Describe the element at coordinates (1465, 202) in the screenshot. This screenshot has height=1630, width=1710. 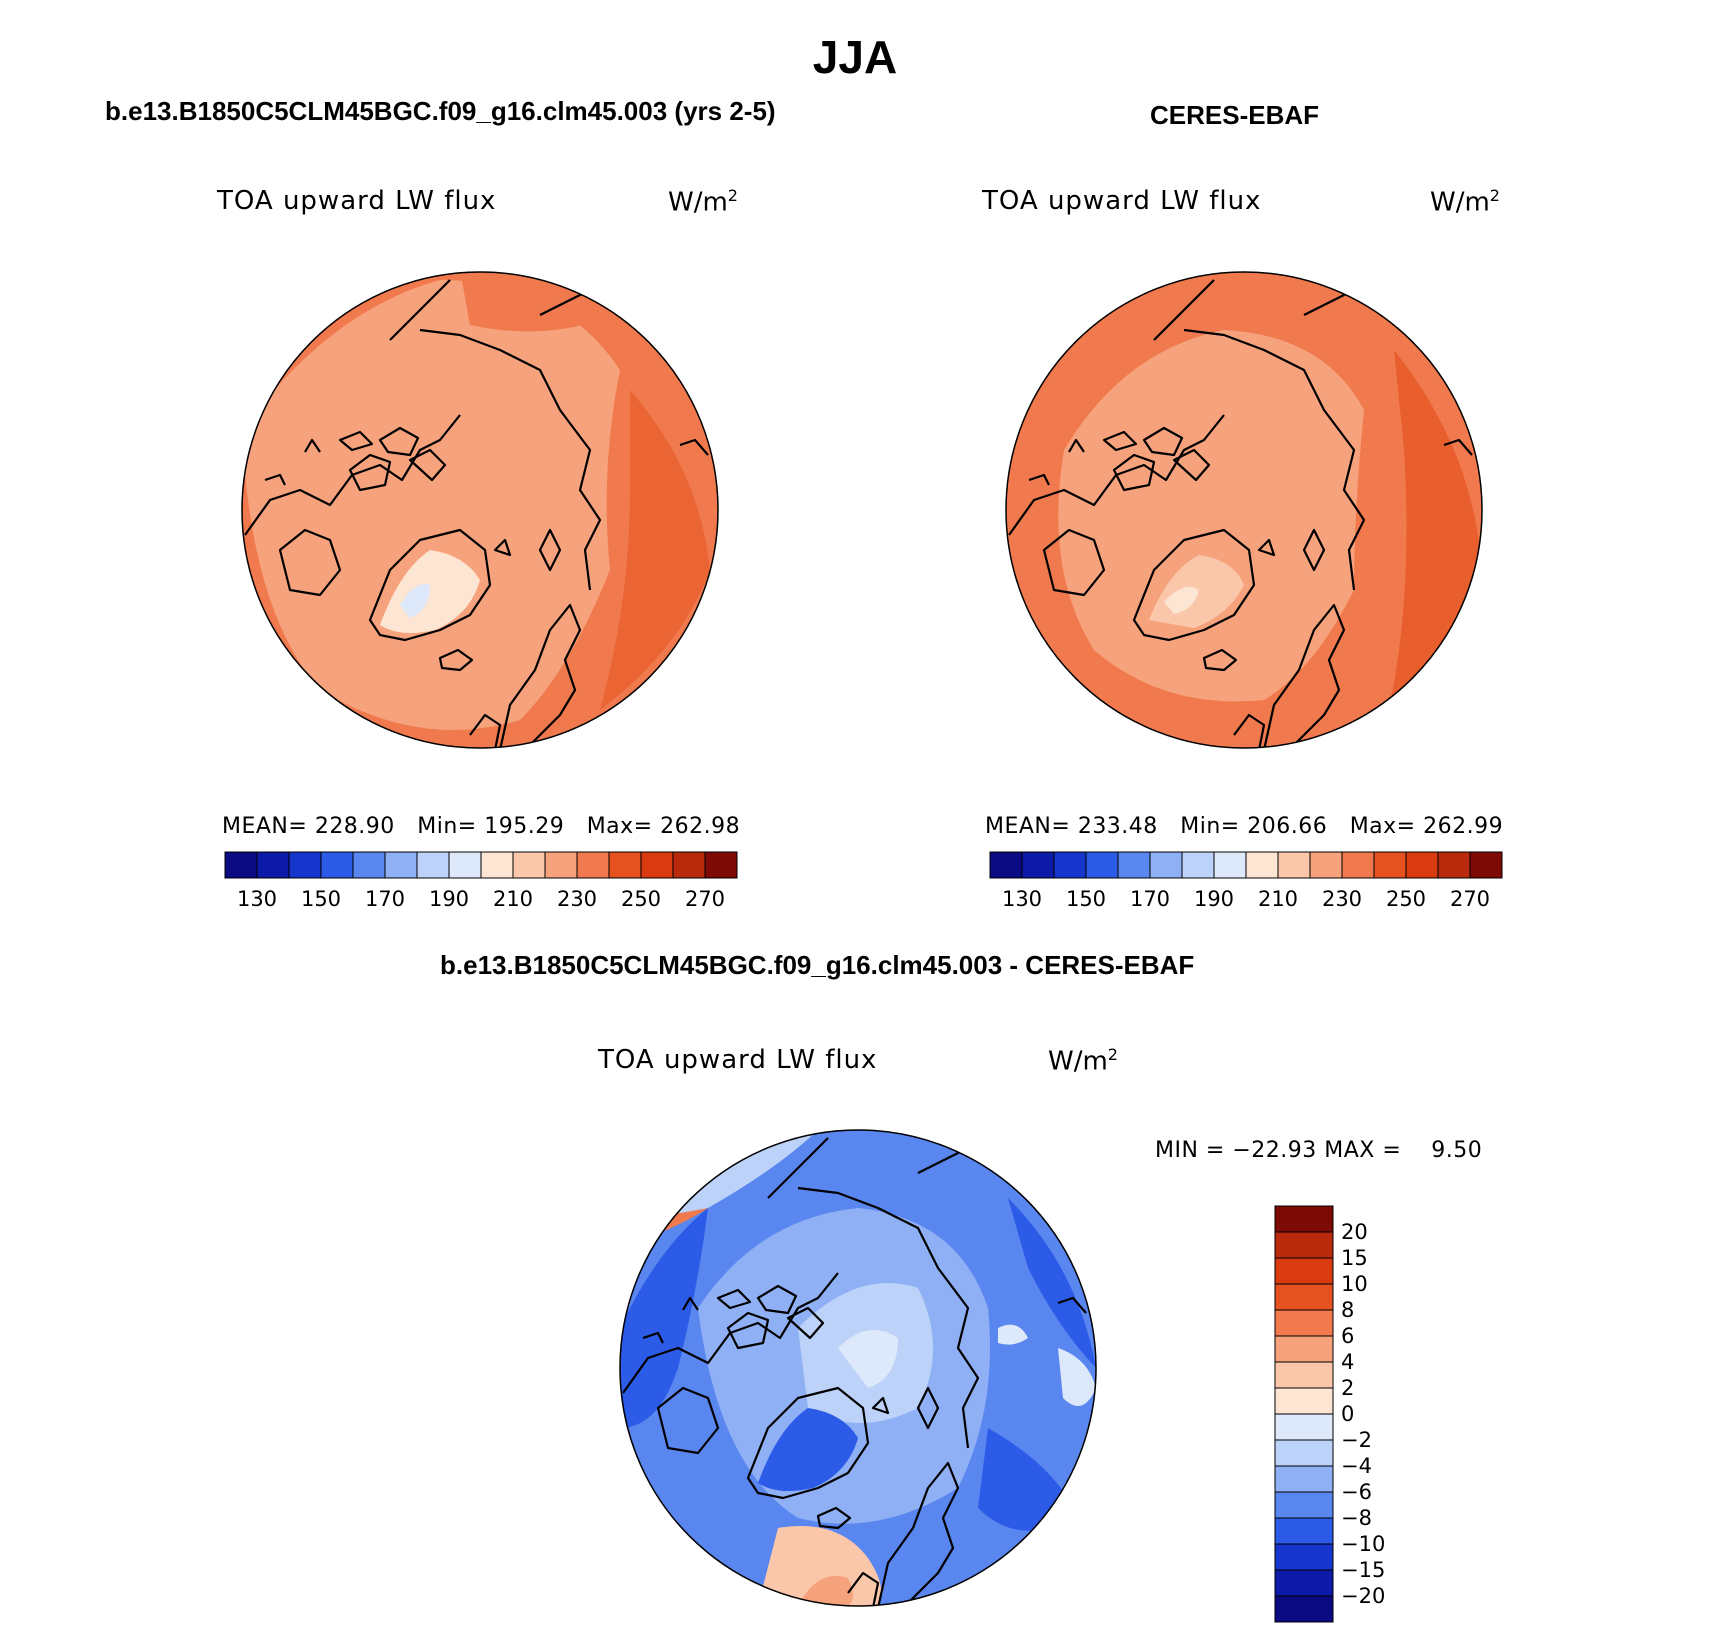
I see `obs-units-label: W/m2` at that location.